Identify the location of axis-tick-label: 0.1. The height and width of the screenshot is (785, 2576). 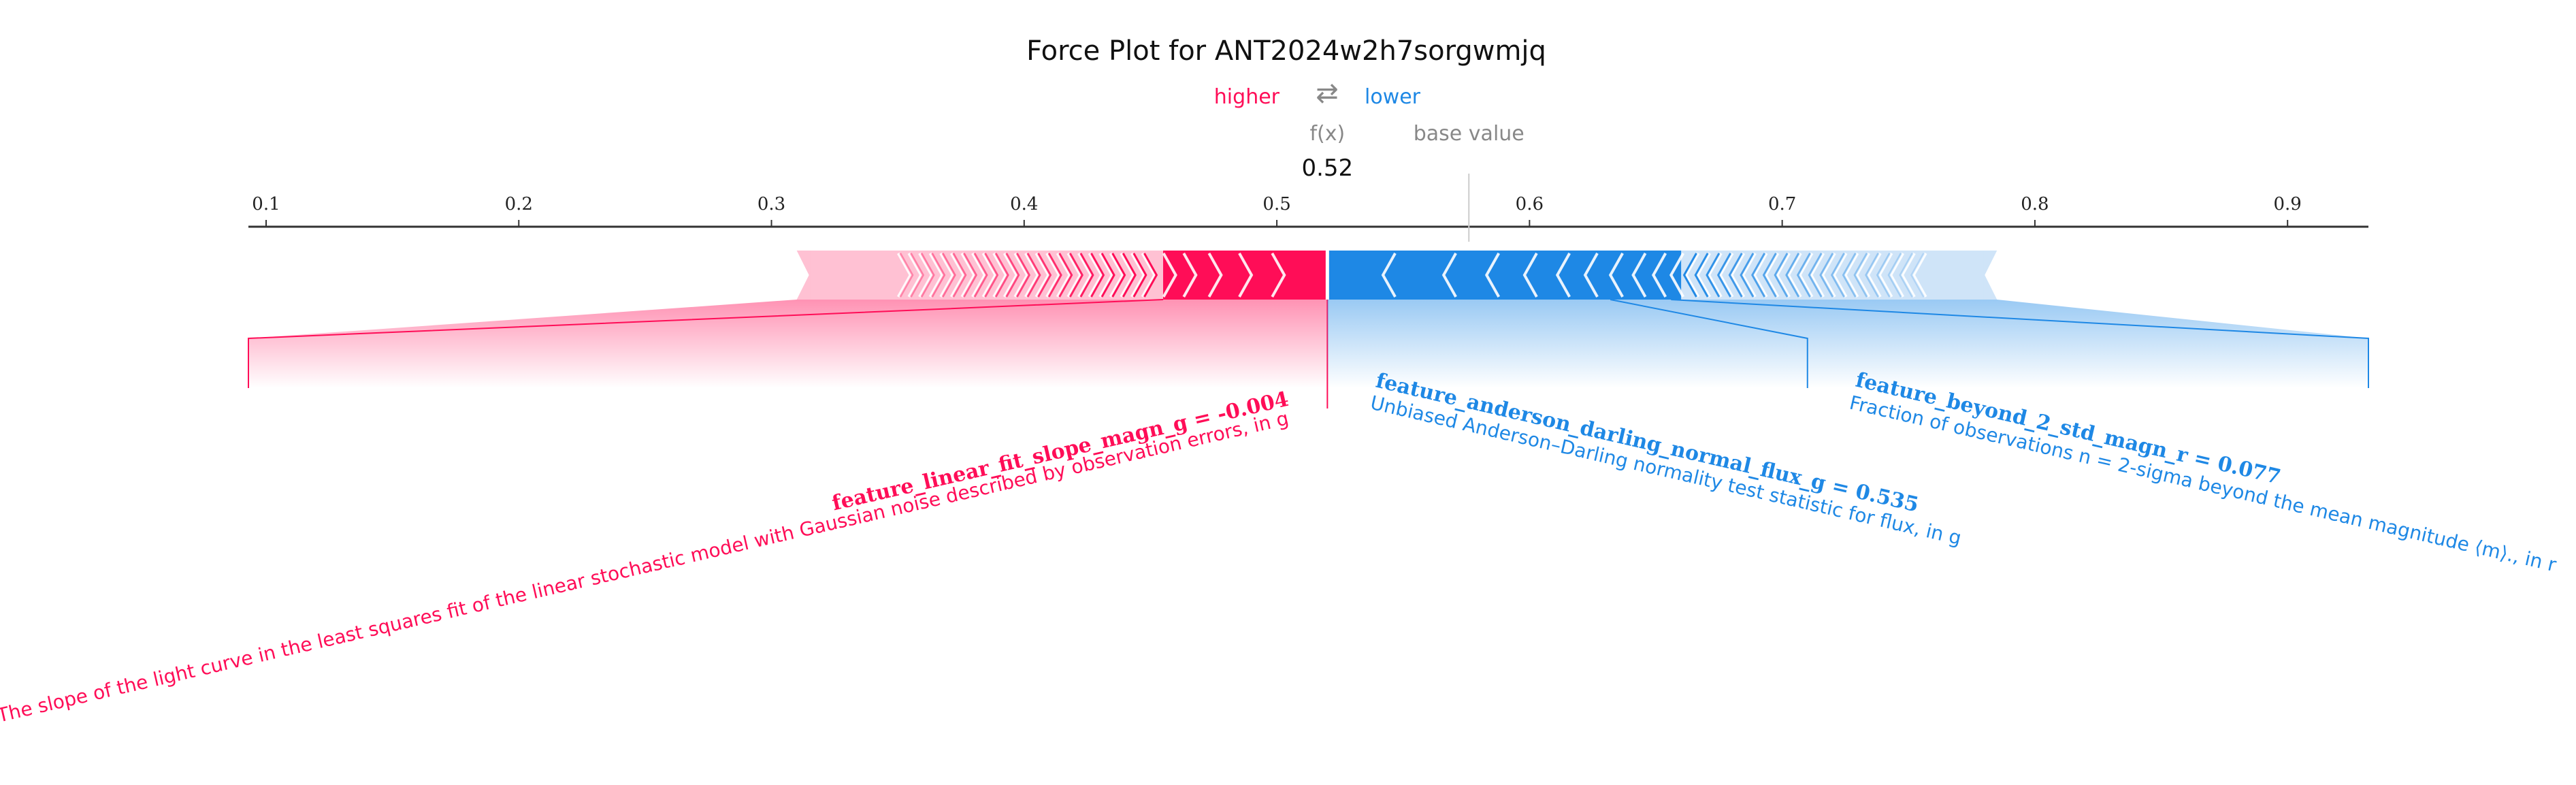
(266, 204).